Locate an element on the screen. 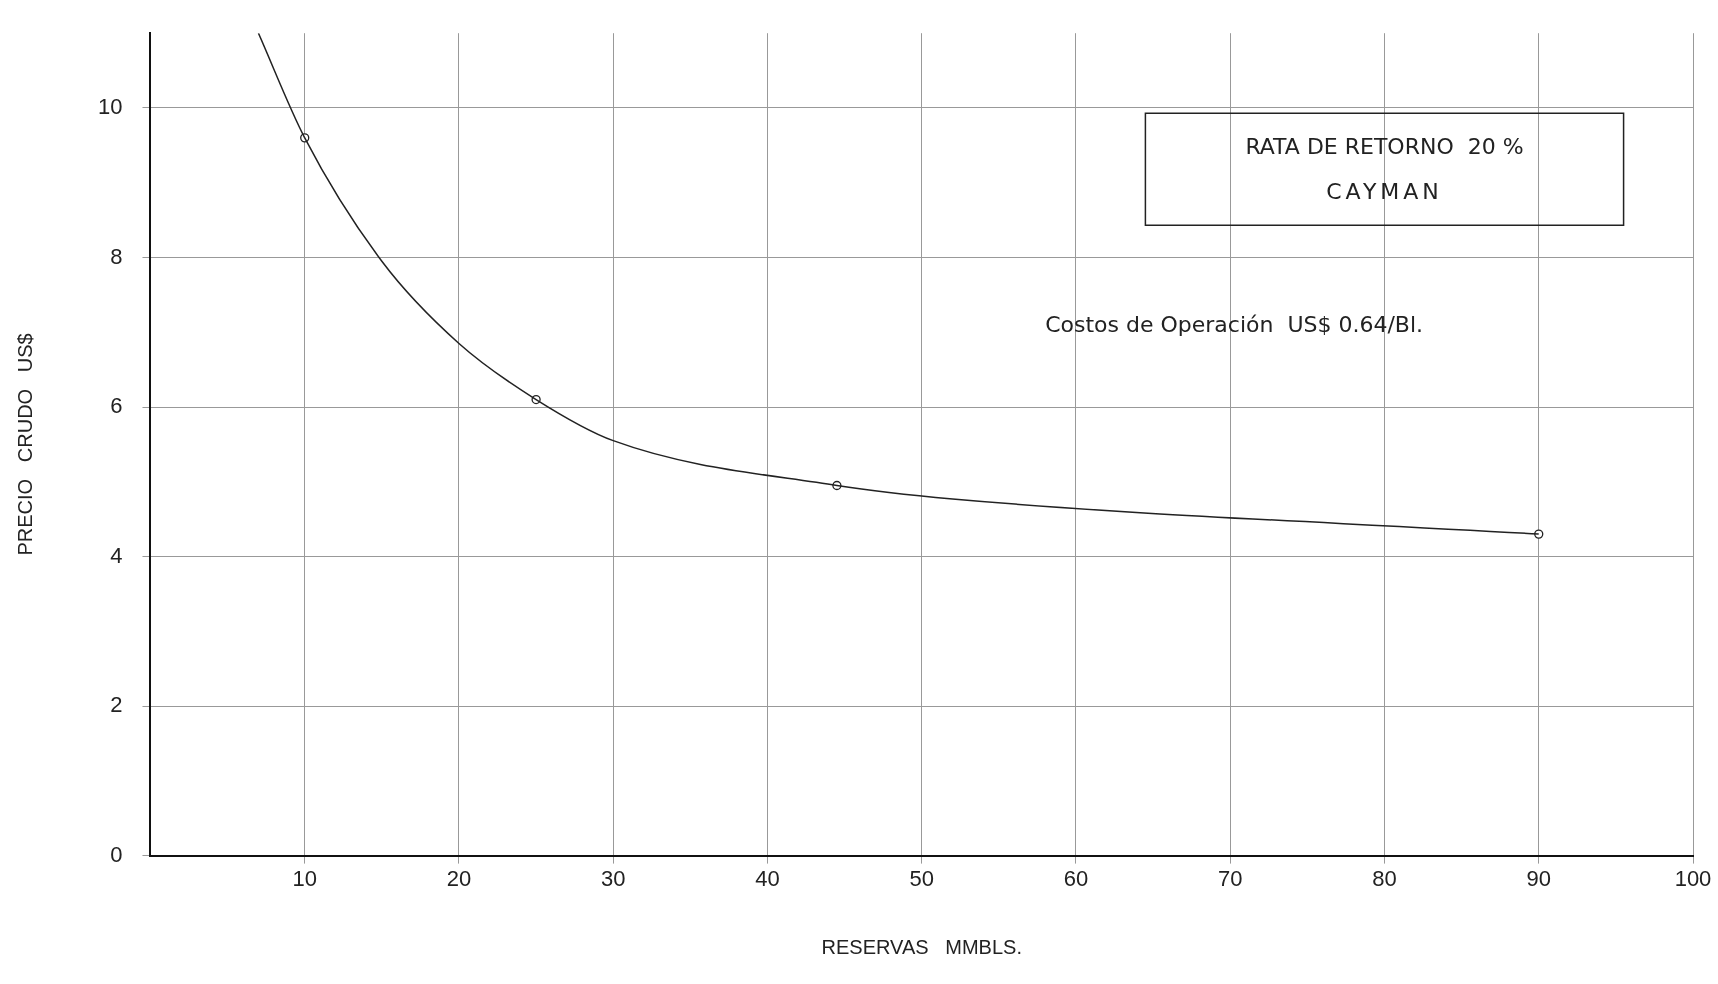  x-tick-label: 50 is located at coordinates (921, 878).